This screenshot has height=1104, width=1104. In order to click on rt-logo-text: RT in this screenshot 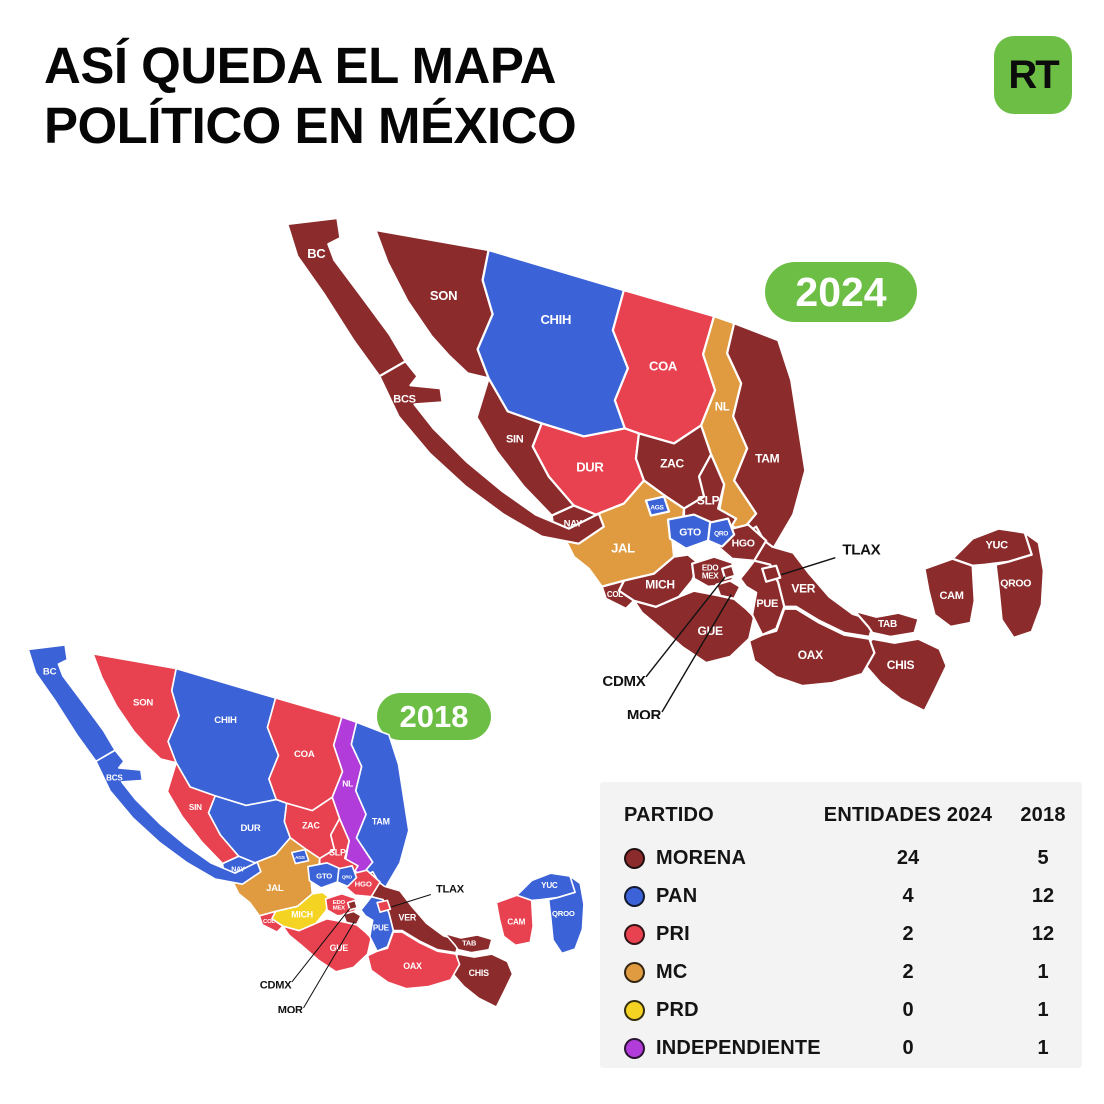, I will do `click(1033, 74)`.